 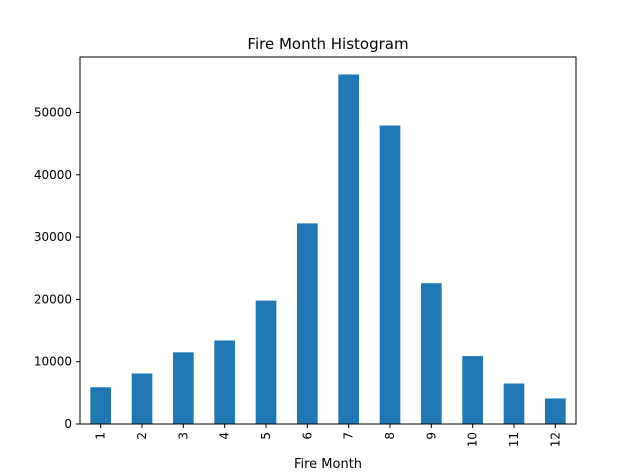 What do you see at coordinates (328, 435) in the screenshot?
I see `x-axis: 1 2 3 4 5 6 7 8 9 10 11 12` at bounding box center [328, 435].